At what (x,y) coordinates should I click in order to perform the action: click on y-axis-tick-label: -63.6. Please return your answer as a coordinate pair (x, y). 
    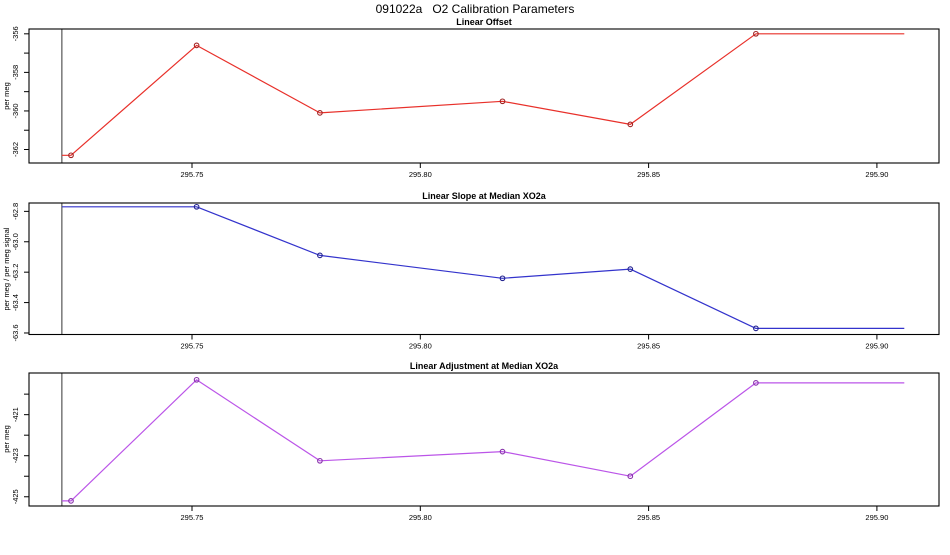
    Looking at the image, I should click on (15, 332).